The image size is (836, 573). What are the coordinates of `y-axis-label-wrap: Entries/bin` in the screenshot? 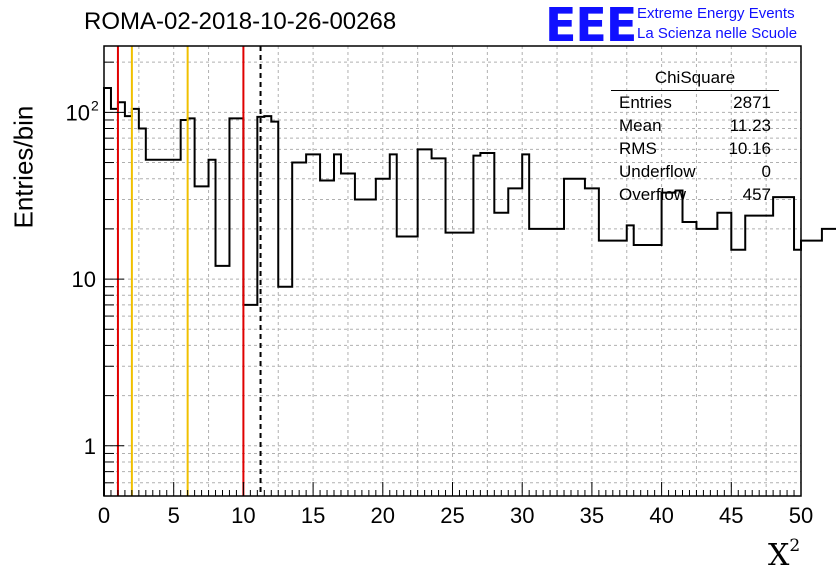 It's located at (24, 168).